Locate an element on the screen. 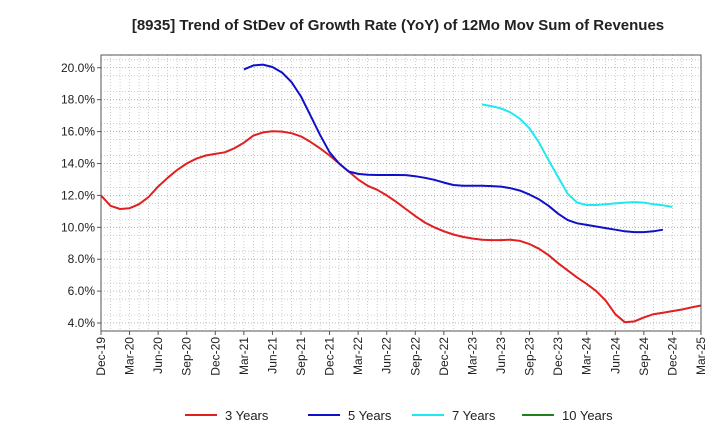  x-tick-label: Mar-20 is located at coordinates (130, 356).